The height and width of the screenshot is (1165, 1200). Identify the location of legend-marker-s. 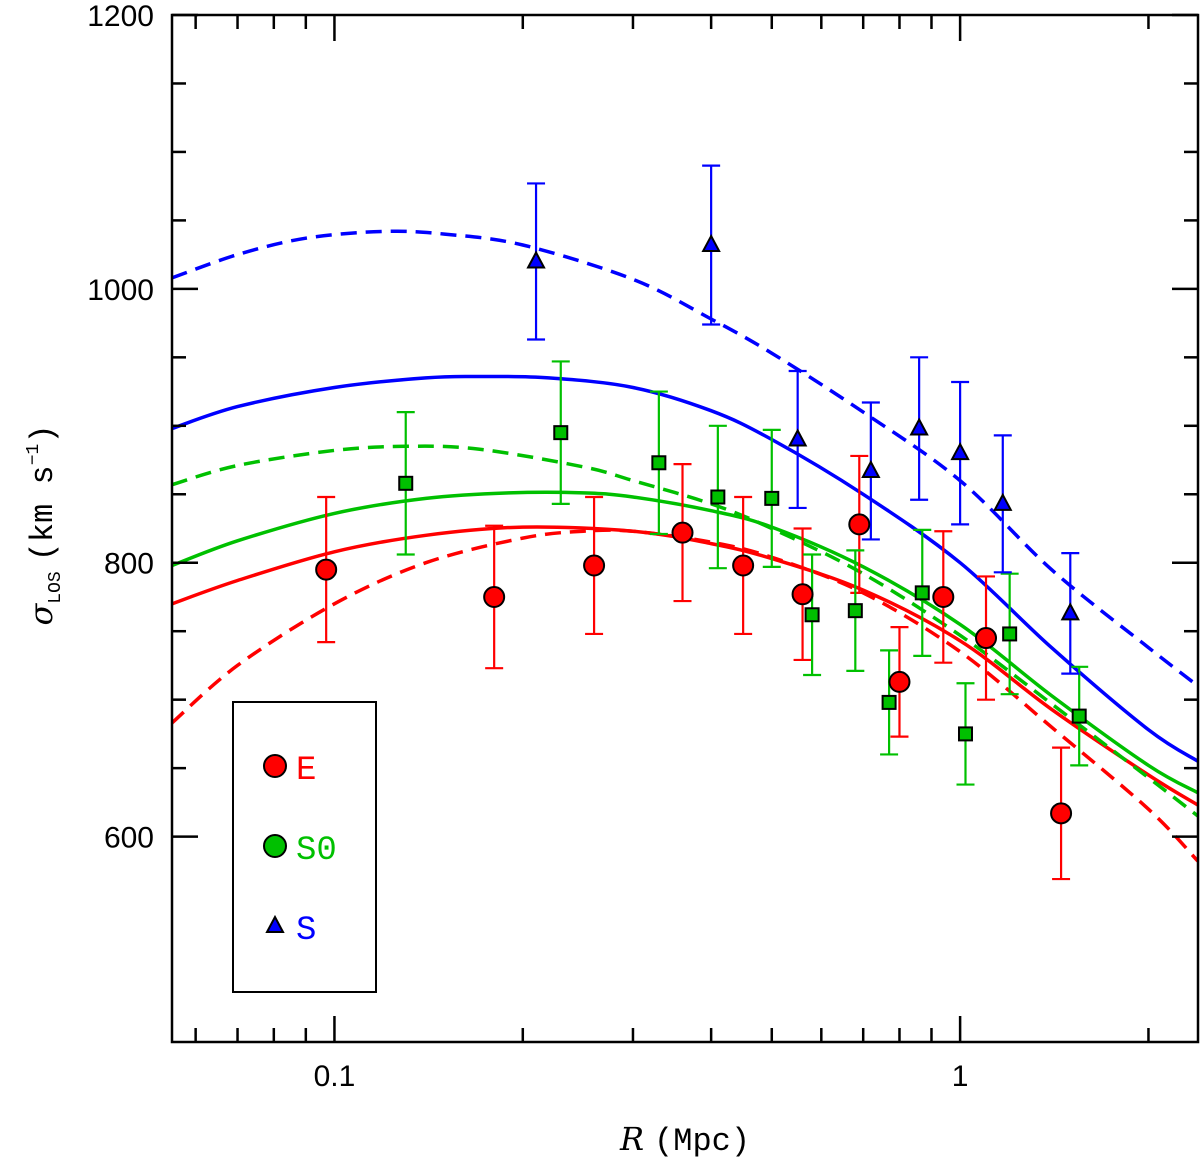
(275, 923).